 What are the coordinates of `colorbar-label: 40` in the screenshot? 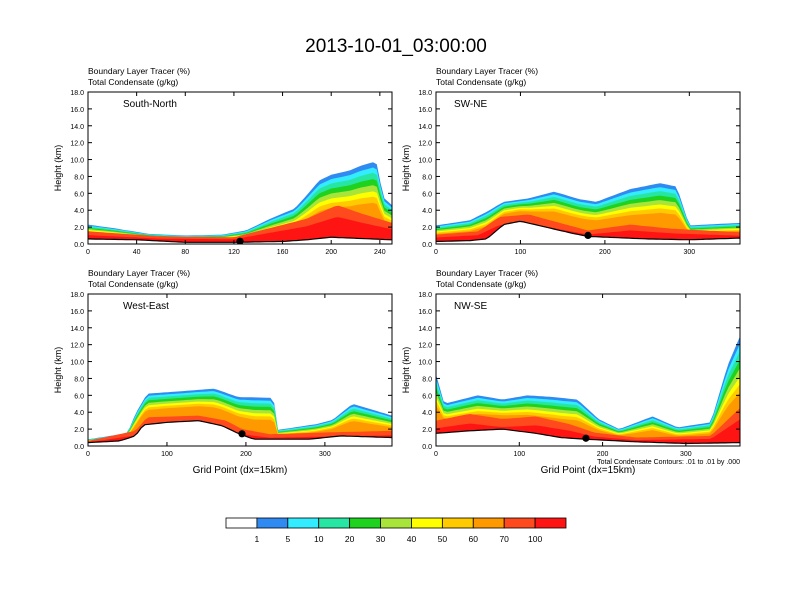 It's located at (412, 539).